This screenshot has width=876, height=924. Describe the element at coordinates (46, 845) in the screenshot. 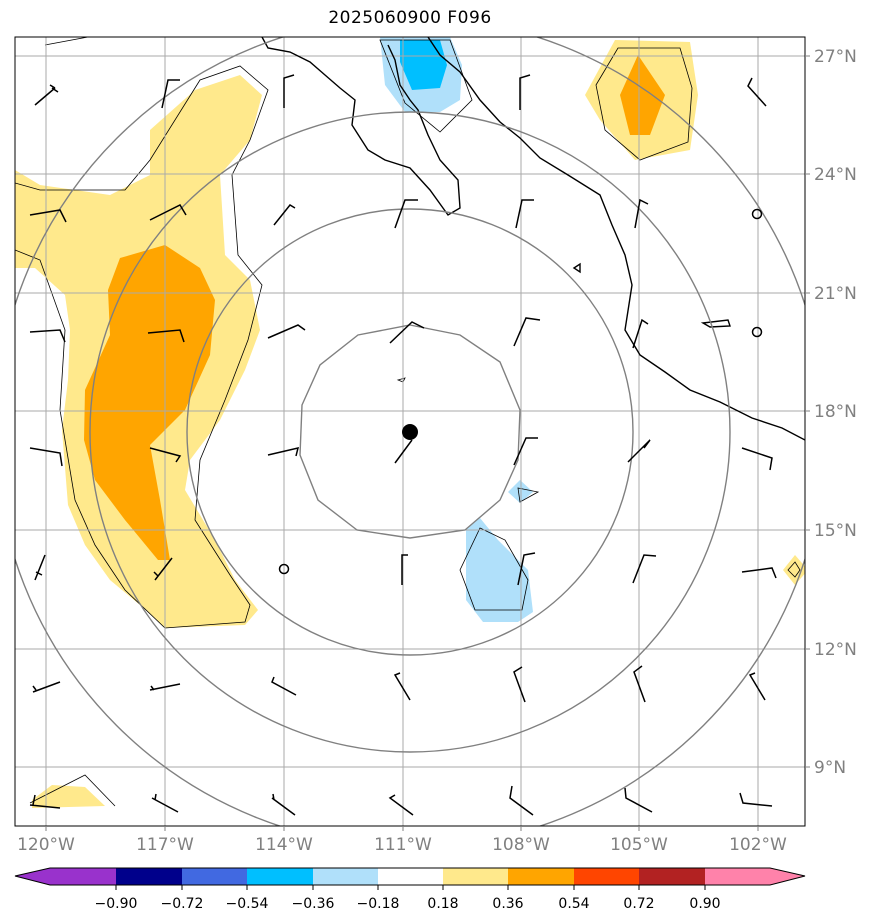

I see `lon-label: 120°W` at that location.